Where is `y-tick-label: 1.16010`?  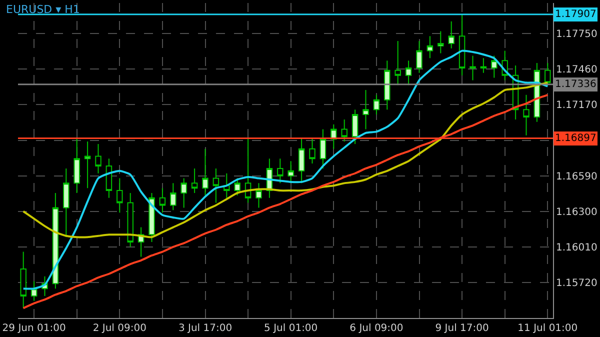
y-tick-label: 1.16010 is located at coordinates (577, 248).